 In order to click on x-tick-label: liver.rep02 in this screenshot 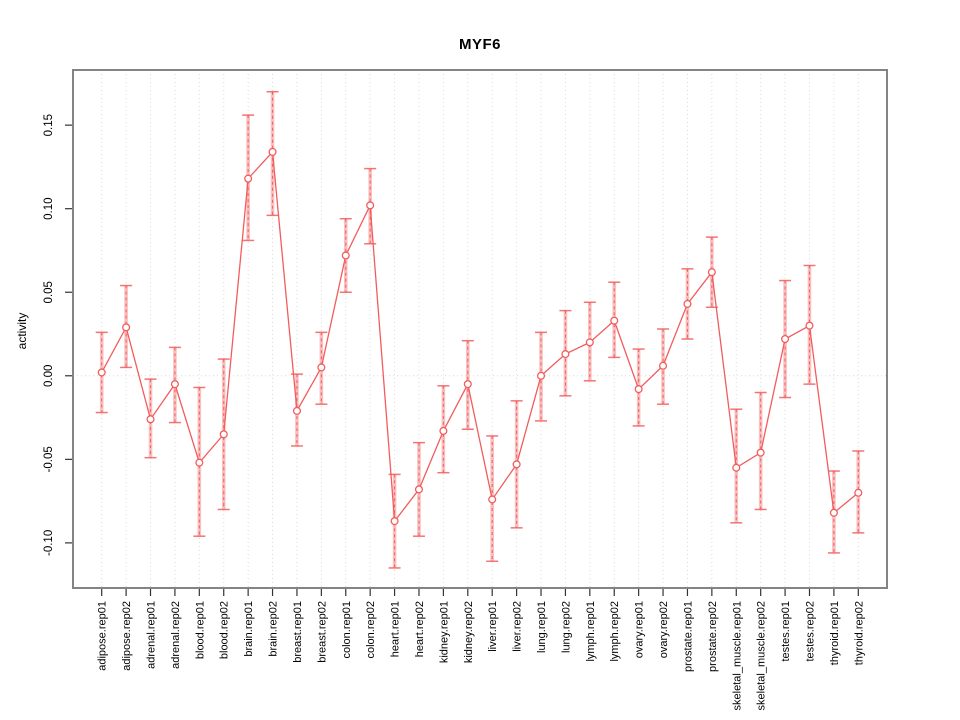, I will do `click(518, 626)`.